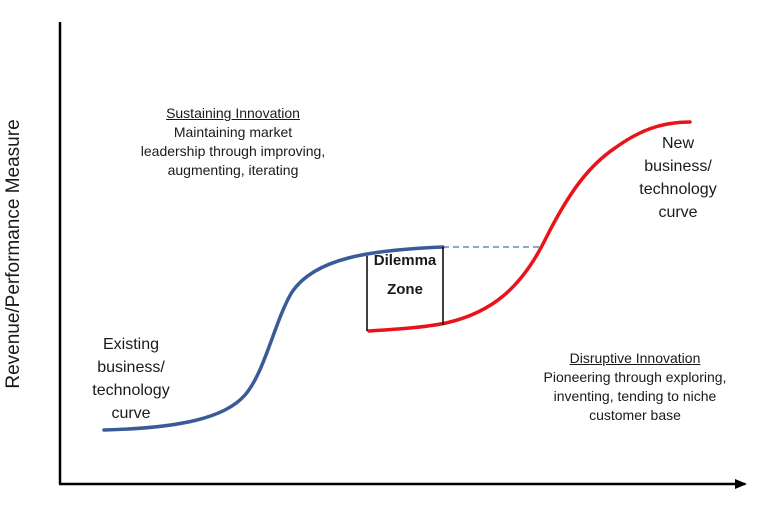 The height and width of the screenshot is (508, 773). Describe the element at coordinates (131, 344) in the screenshot. I see `existing-label-line-1: Existing` at that location.